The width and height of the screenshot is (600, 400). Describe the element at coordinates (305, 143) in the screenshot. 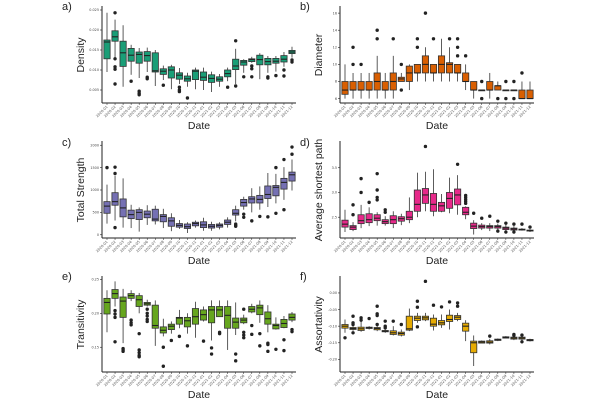

I see `panel-label: d)` at that location.